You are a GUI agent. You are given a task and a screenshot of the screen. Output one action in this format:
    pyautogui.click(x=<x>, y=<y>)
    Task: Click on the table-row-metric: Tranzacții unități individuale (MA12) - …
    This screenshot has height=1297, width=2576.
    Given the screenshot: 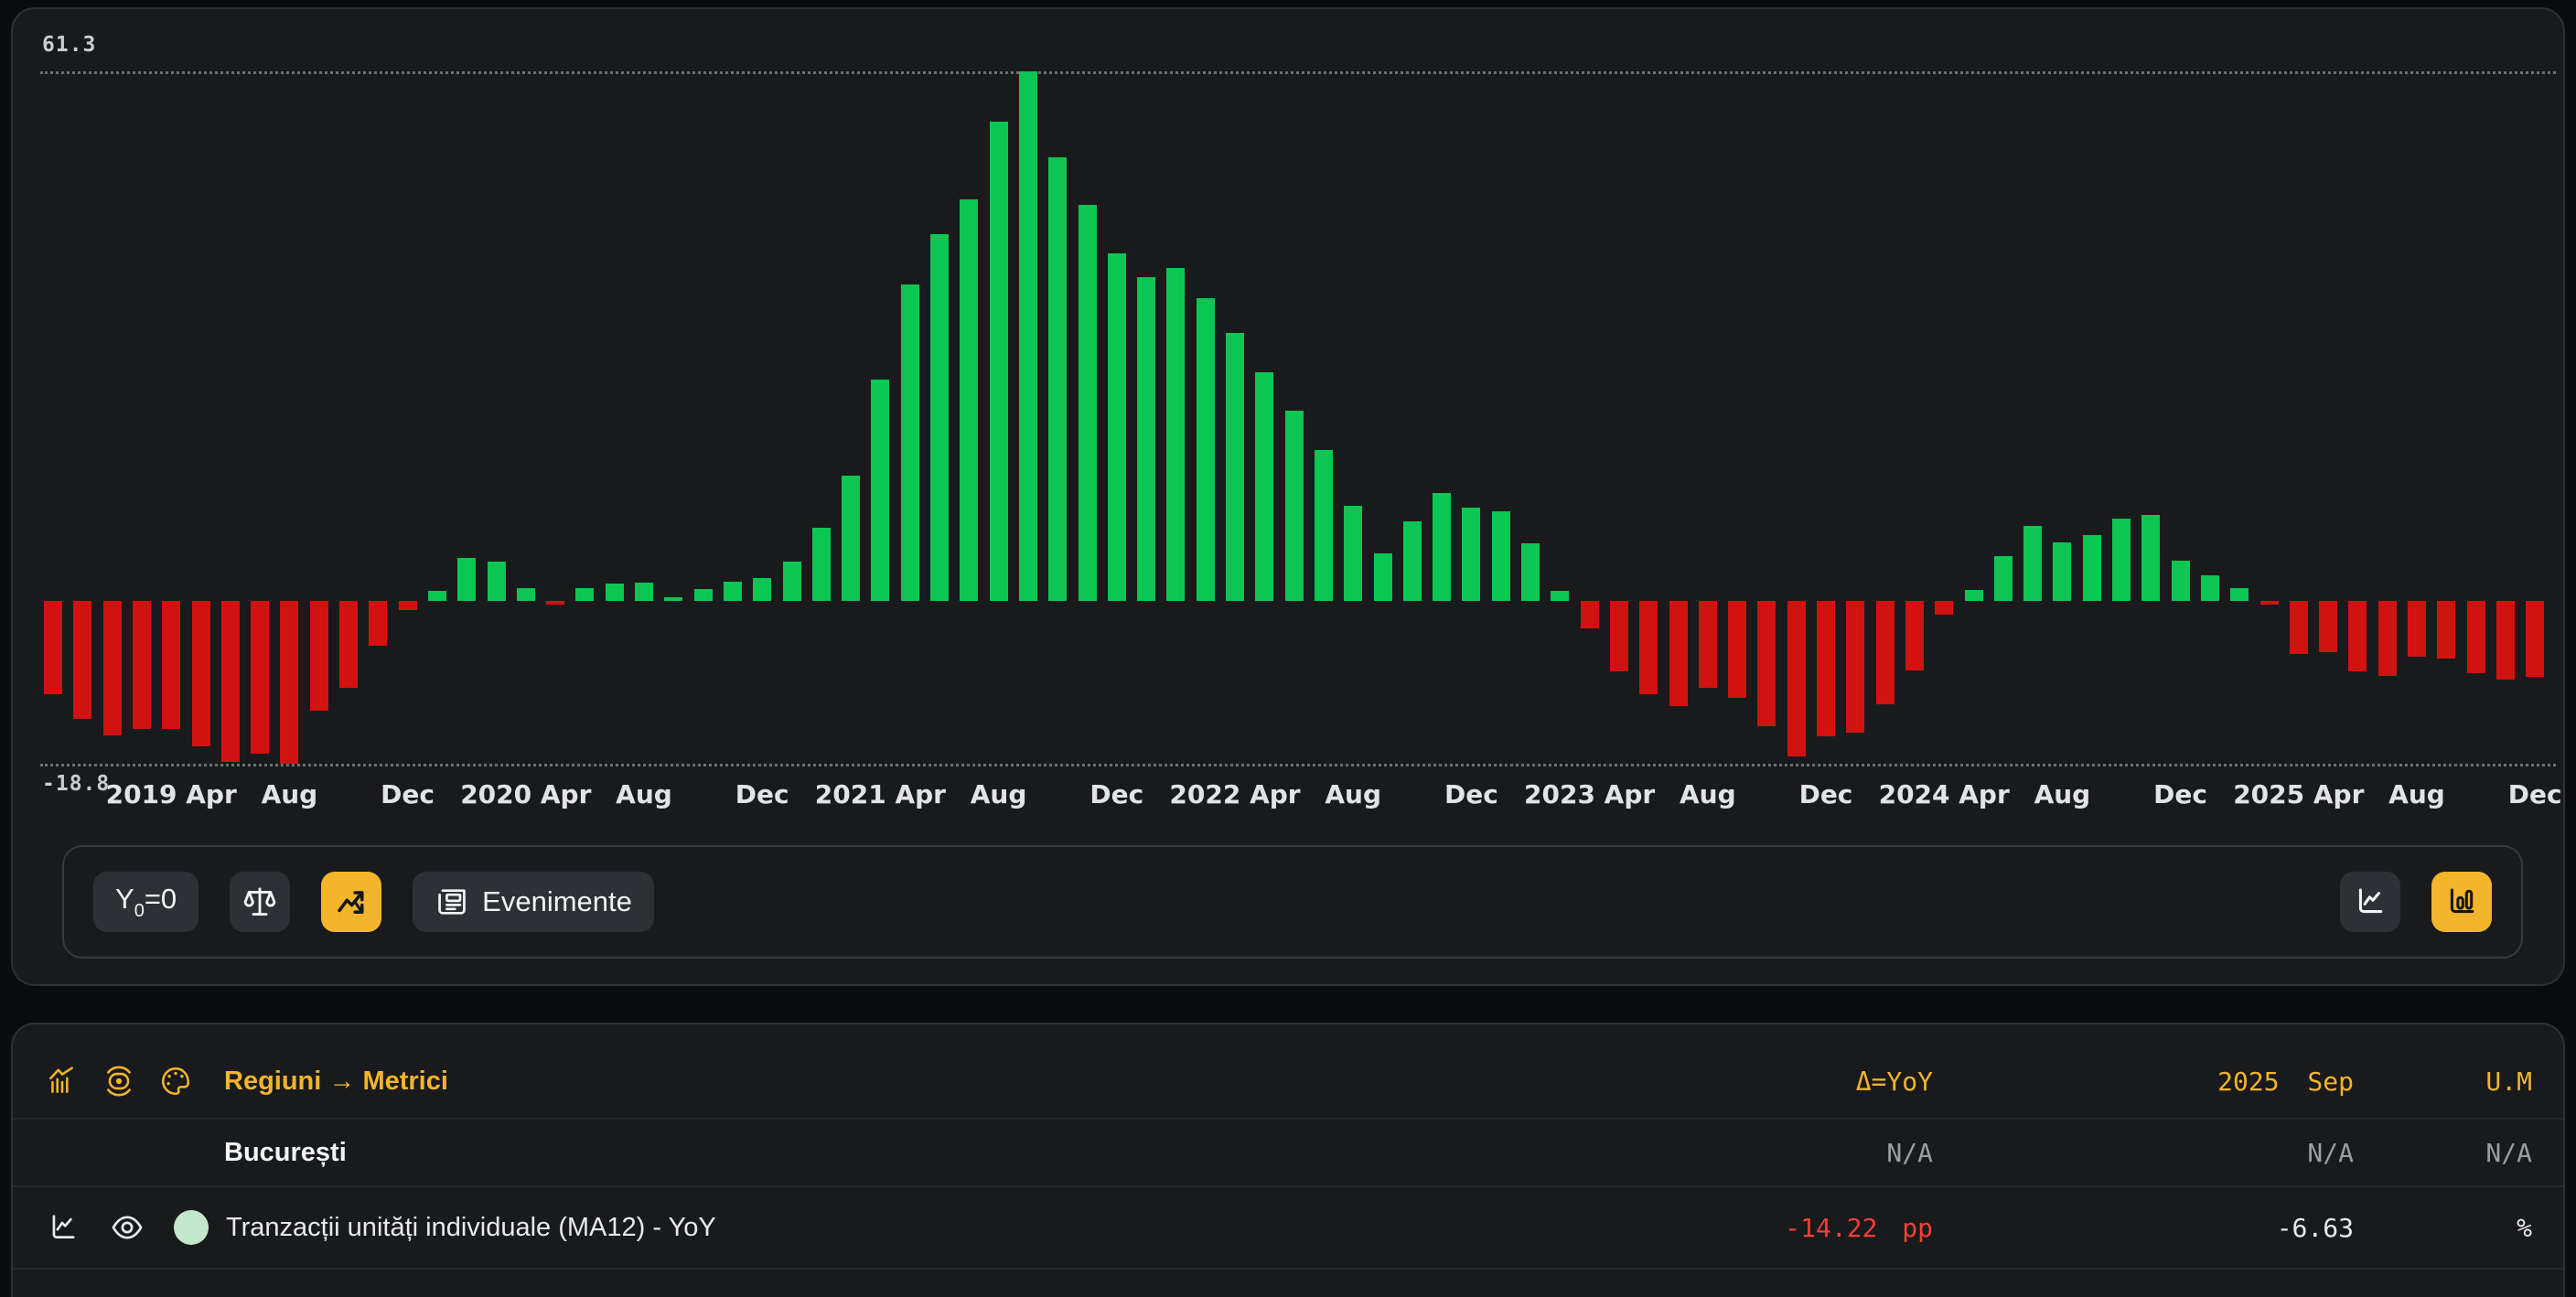 What is the action you would take?
    pyautogui.click(x=1288, y=1228)
    